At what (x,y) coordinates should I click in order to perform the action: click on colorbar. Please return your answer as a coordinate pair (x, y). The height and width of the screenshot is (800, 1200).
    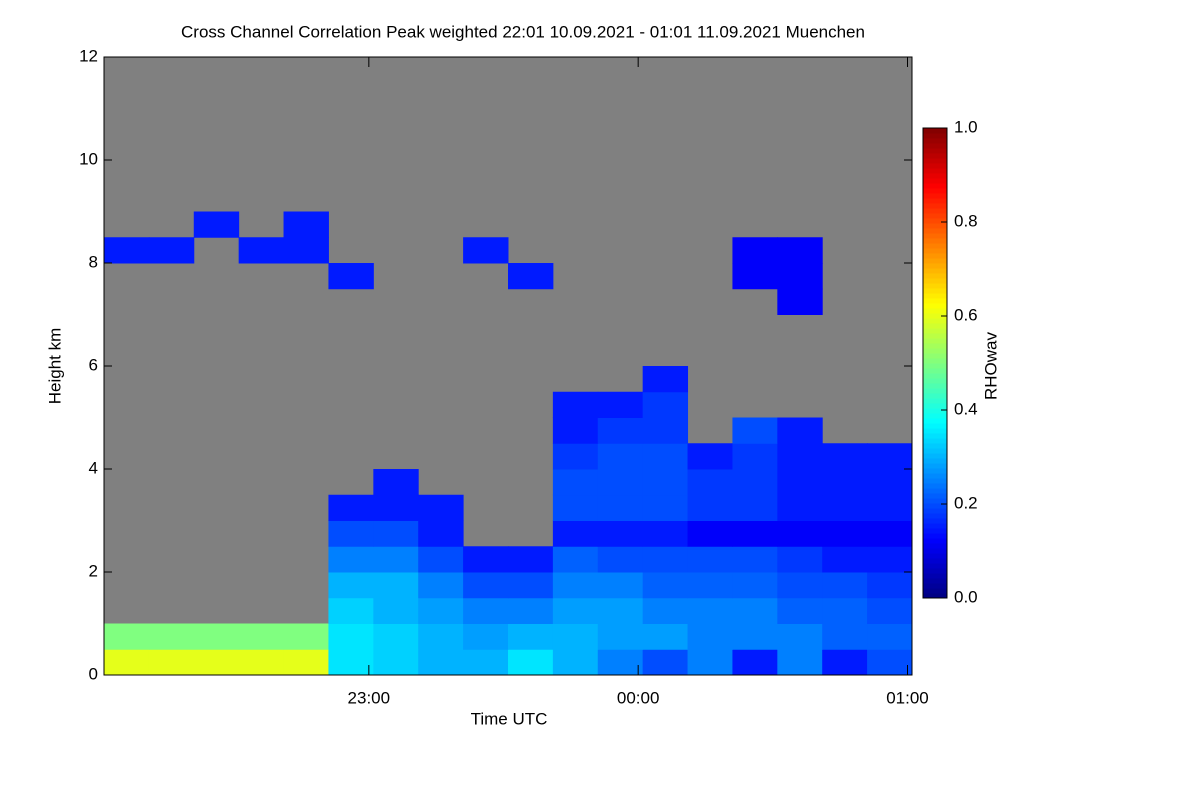
    Looking at the image, I should click on (935, 363).